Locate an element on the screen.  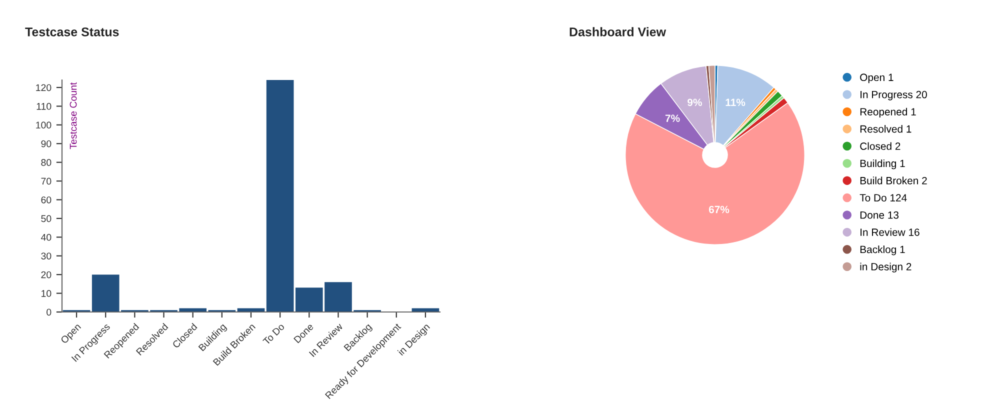
y-tick-label: 30 is located at coordinates (46, 256).